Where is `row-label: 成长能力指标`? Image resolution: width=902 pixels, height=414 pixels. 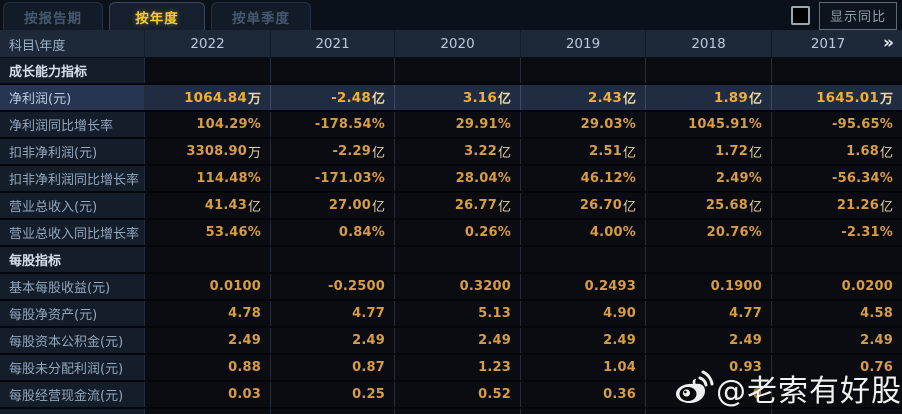
row-label: 成长能力指标 is located at coordinates (72, 70).